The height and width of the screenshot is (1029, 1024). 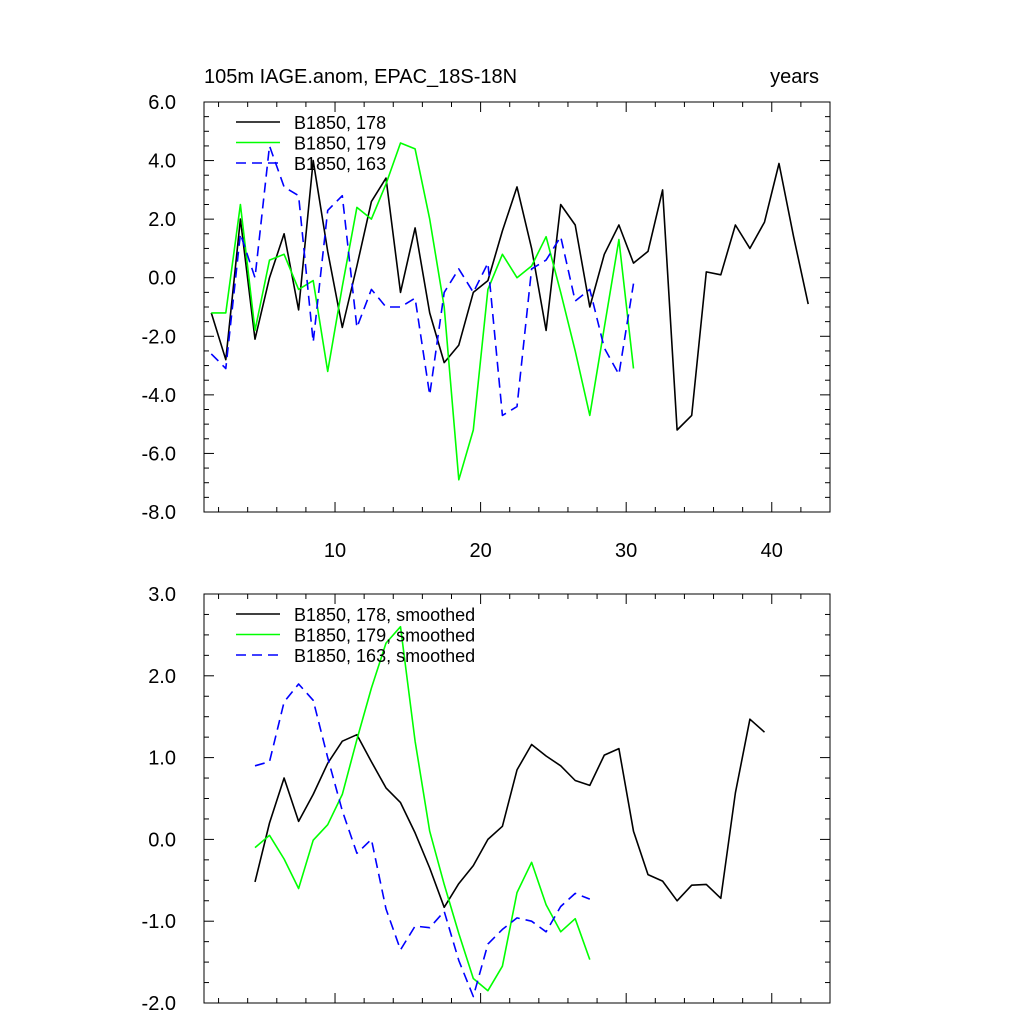 What do you see at coordinates (794, 77) in the screenshot?
I see `chart-title-units: years` at bounding box center [794, 77].